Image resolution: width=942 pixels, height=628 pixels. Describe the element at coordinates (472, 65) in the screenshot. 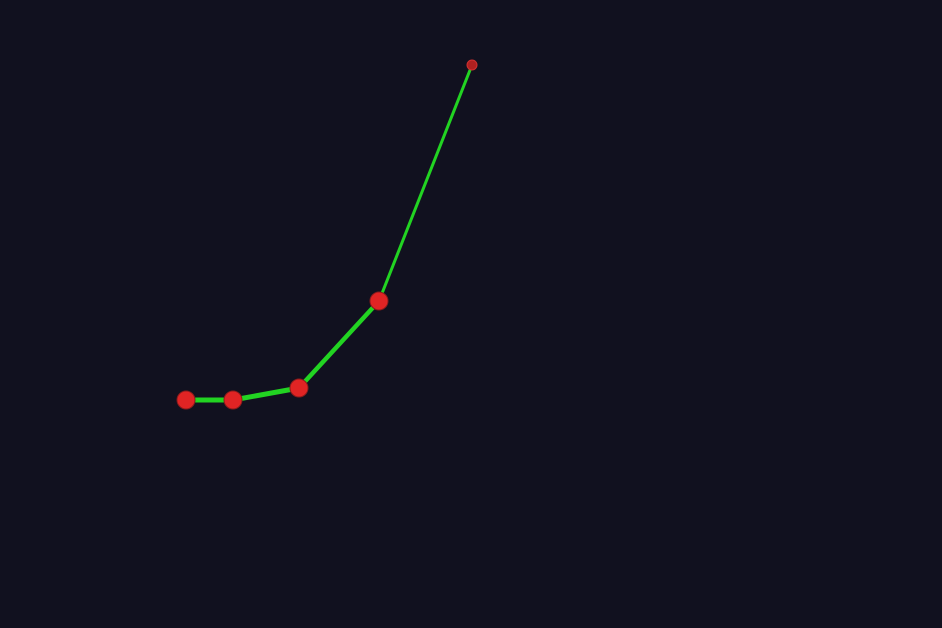

I see `anchor-node` at that location.